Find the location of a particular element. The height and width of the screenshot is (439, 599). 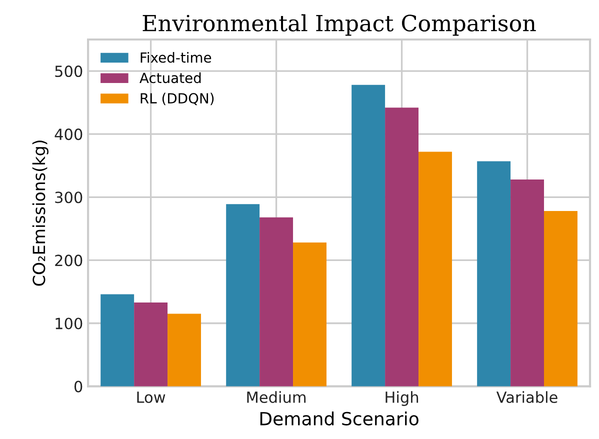

y-axis-title: CO₂Emissions(kg) is located at coordinates (40, 213).